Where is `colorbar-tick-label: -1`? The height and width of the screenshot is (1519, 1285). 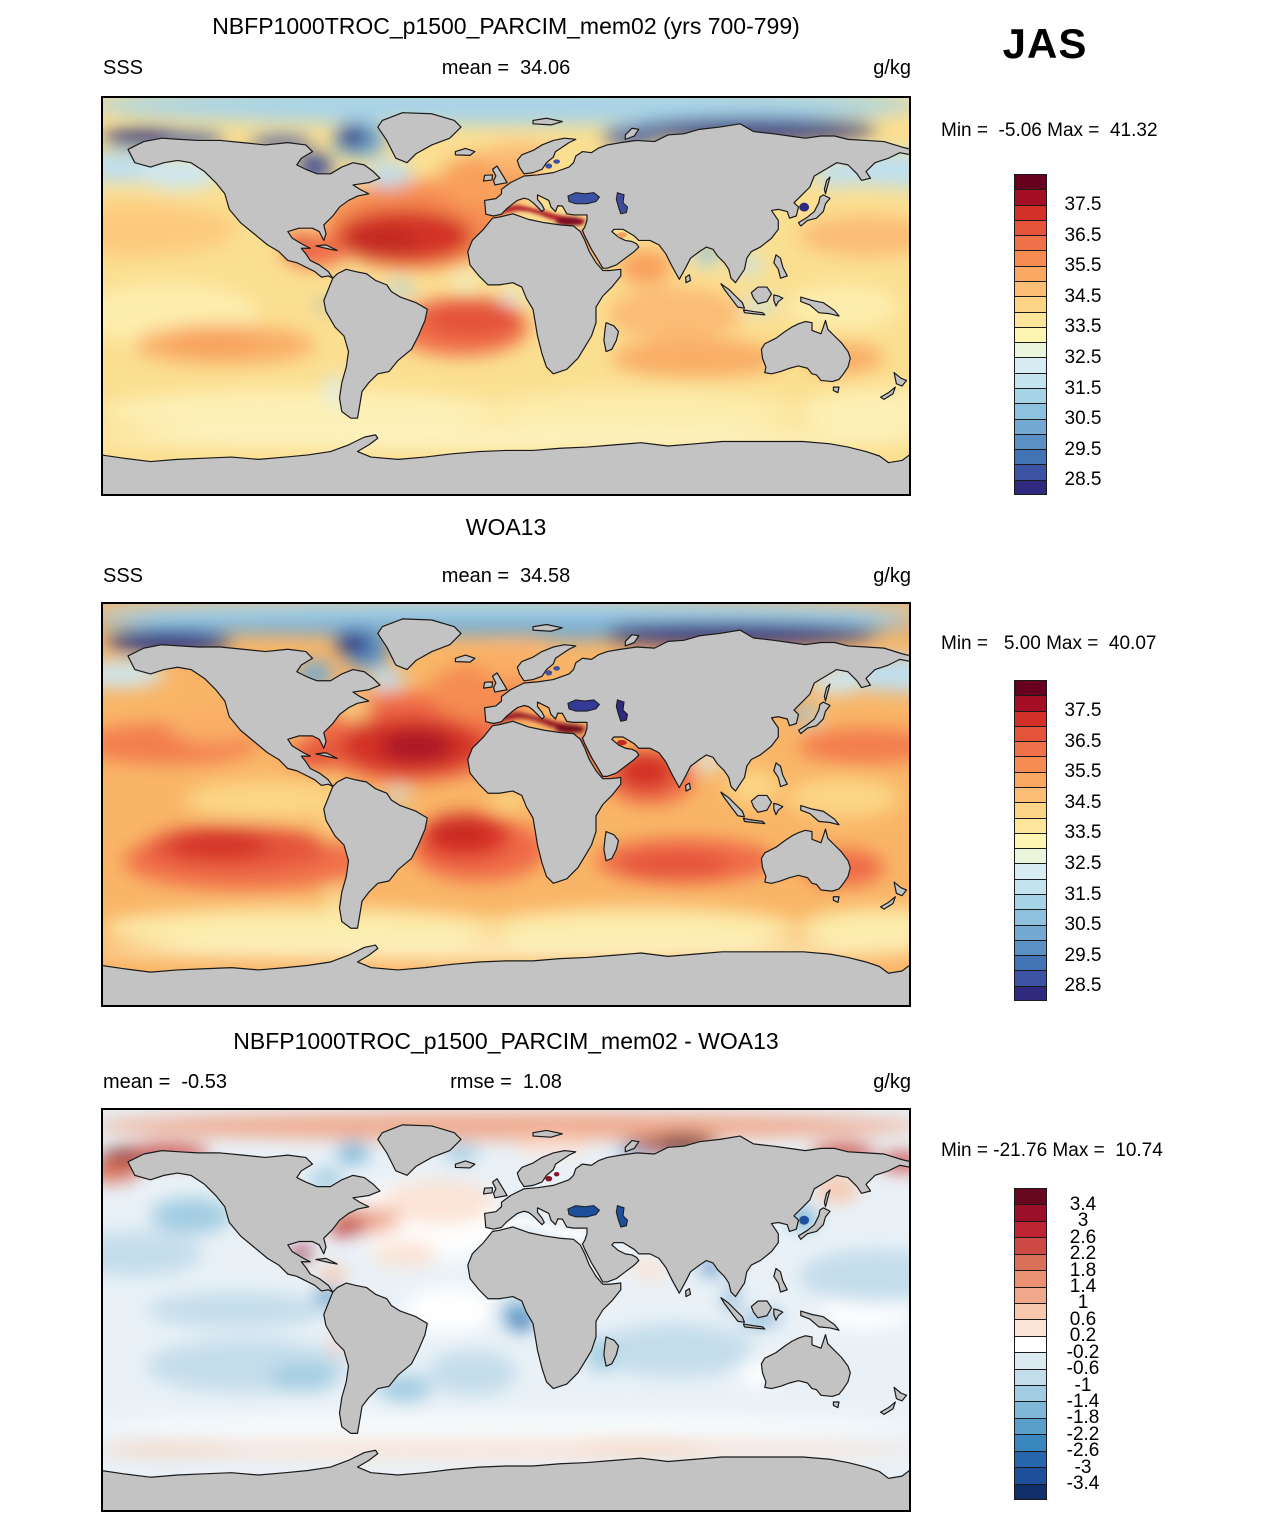 colorbar-tick-label: -1 is located at coordinates (1083, 1385).